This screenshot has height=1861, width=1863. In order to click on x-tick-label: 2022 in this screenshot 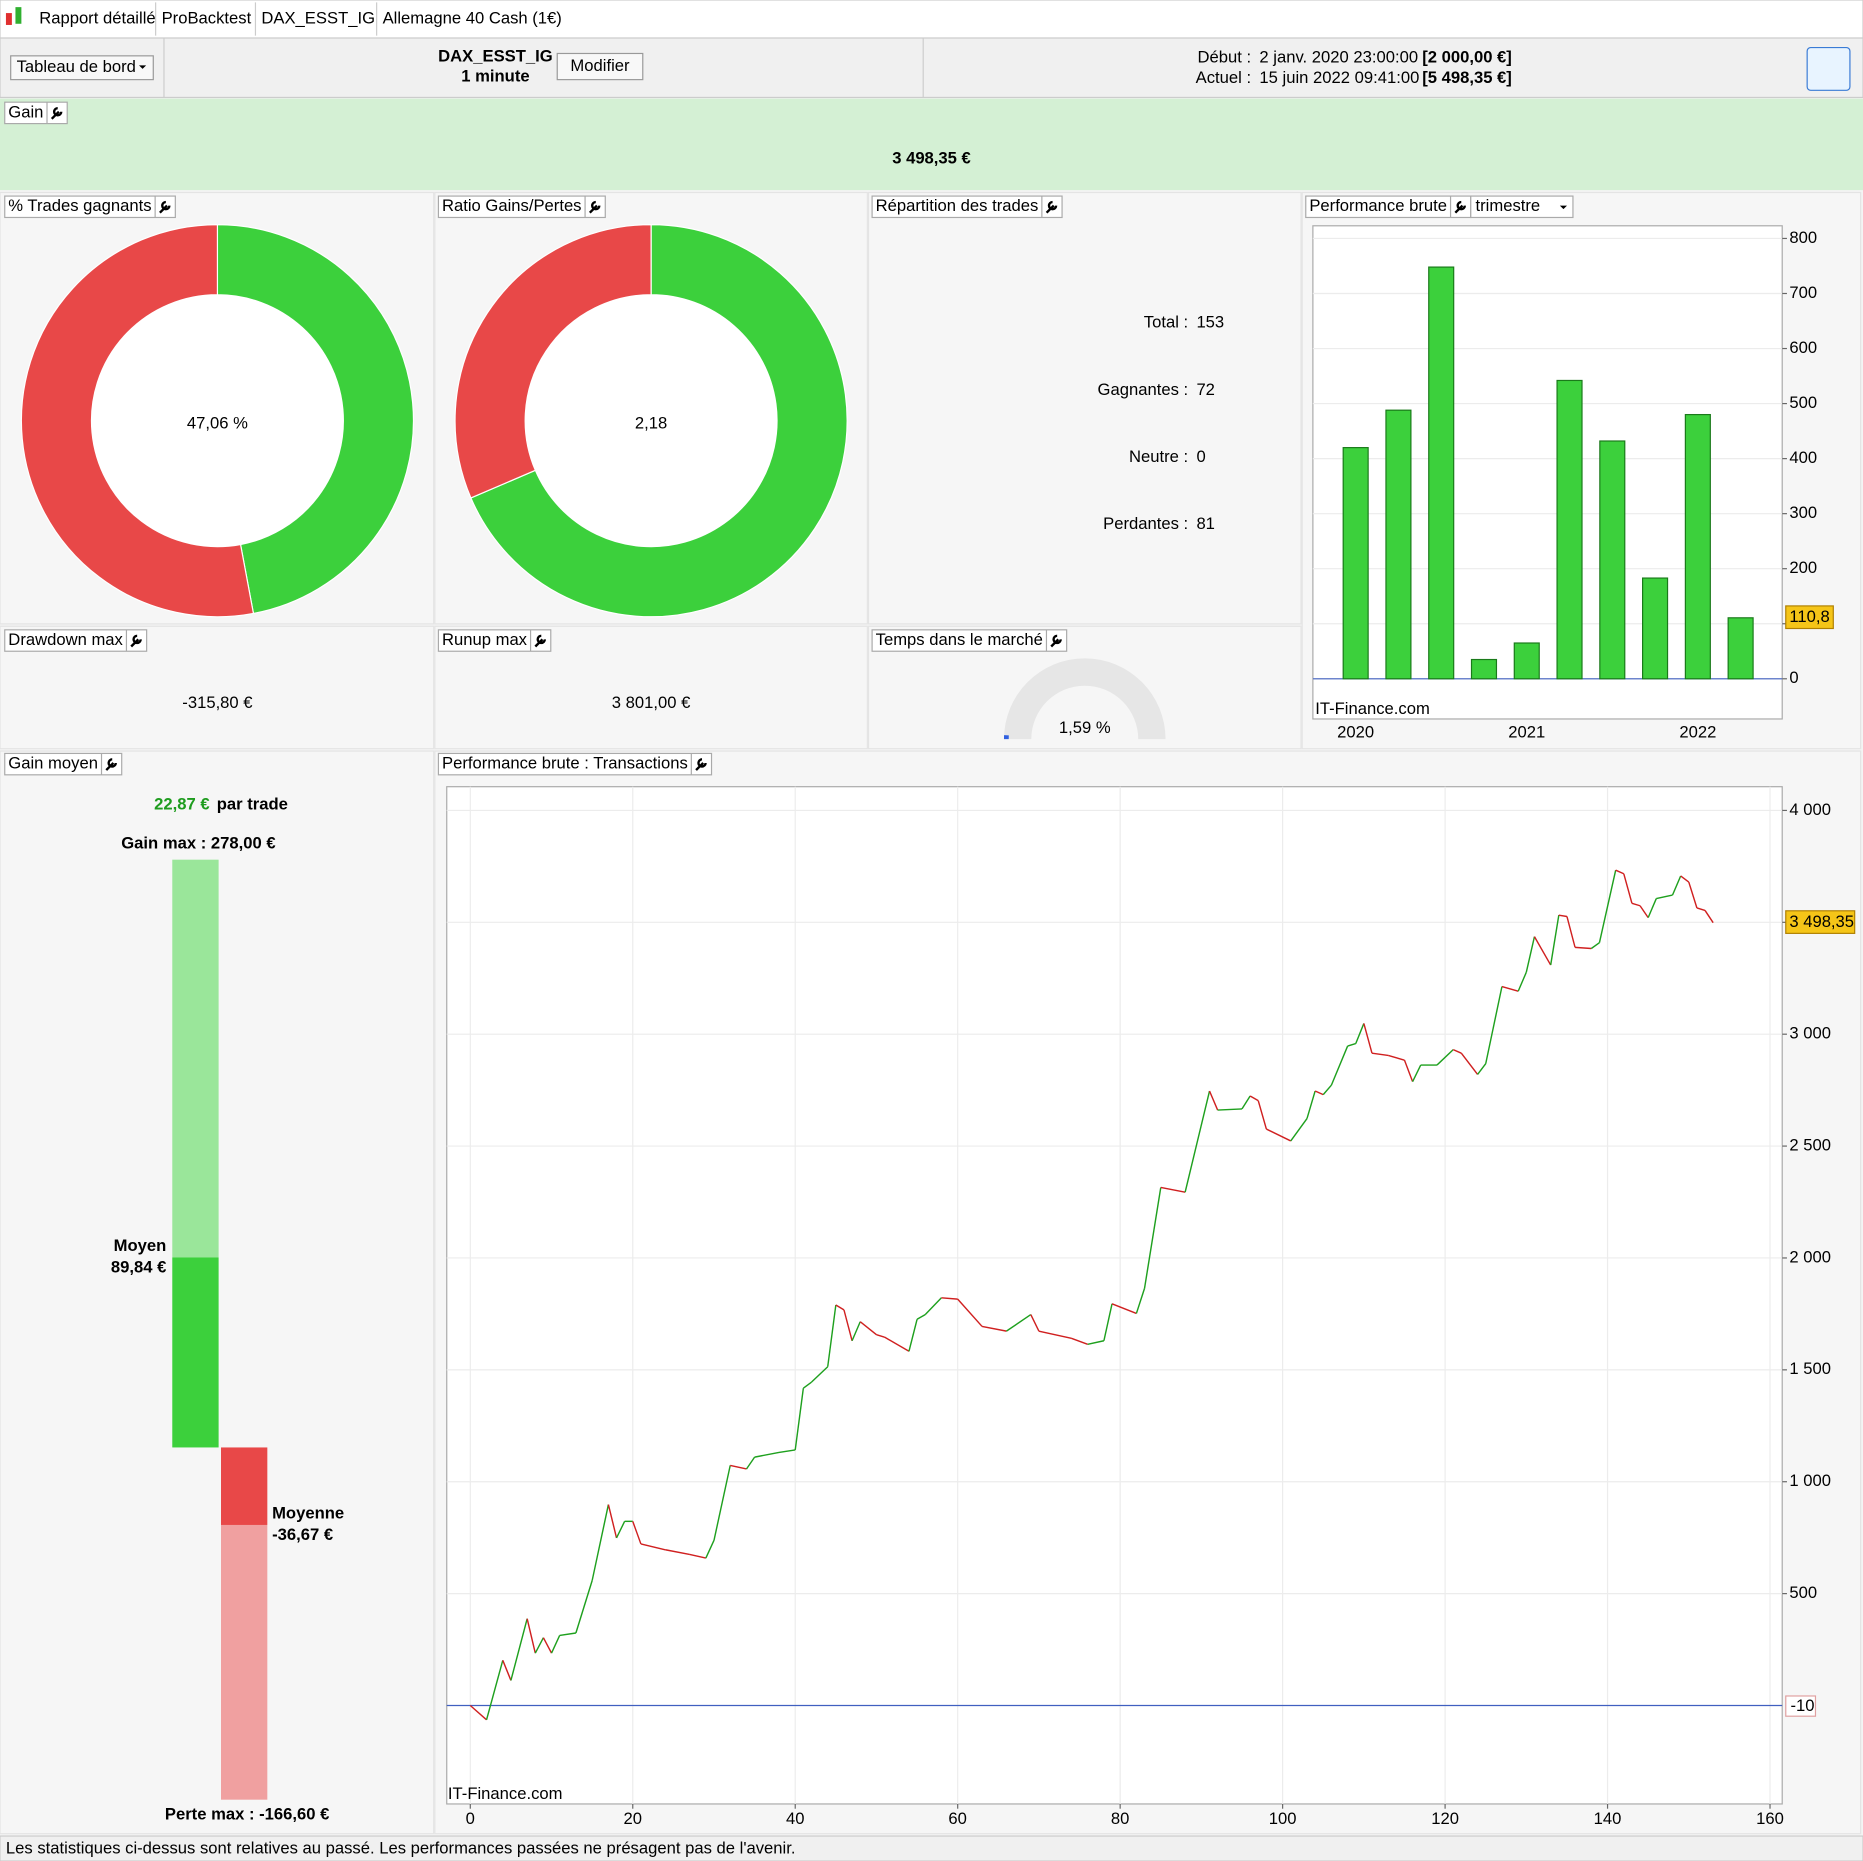, I will do `click(1697, 732)`.